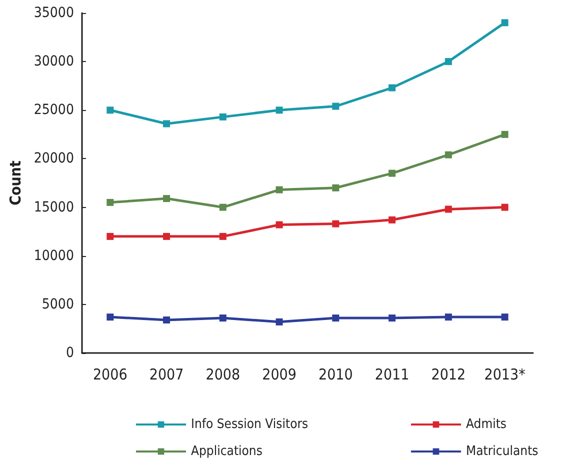  What do you see at coordinates (226, 451) in the screenshot?
I see `legend-label: Applications` at bounding box center [226, 451].